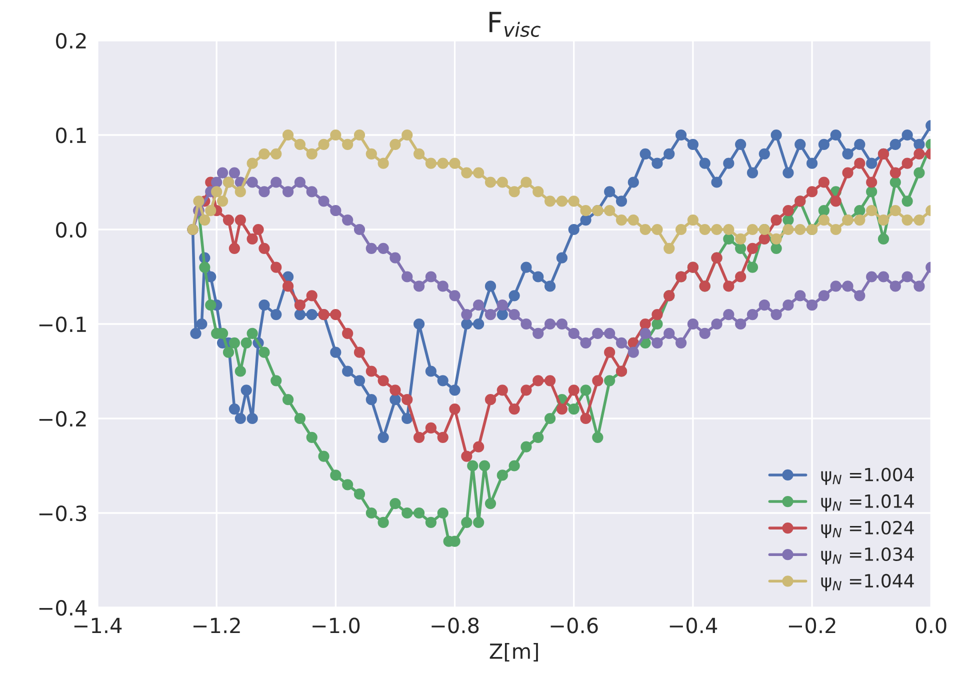 The height and width of the screenshot is (675, 975). I want to click on x-tick-label: −0.2, so click(812, 626).